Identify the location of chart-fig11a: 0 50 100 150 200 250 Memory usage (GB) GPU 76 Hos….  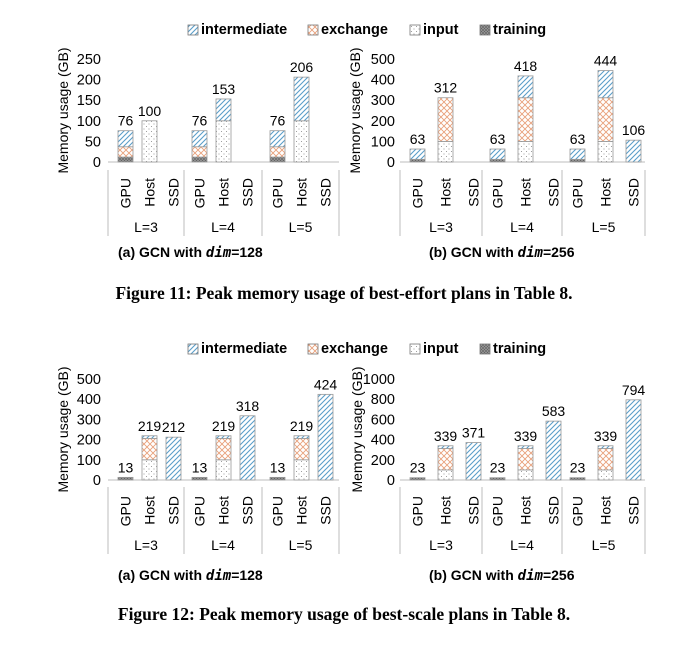
(197, 141).